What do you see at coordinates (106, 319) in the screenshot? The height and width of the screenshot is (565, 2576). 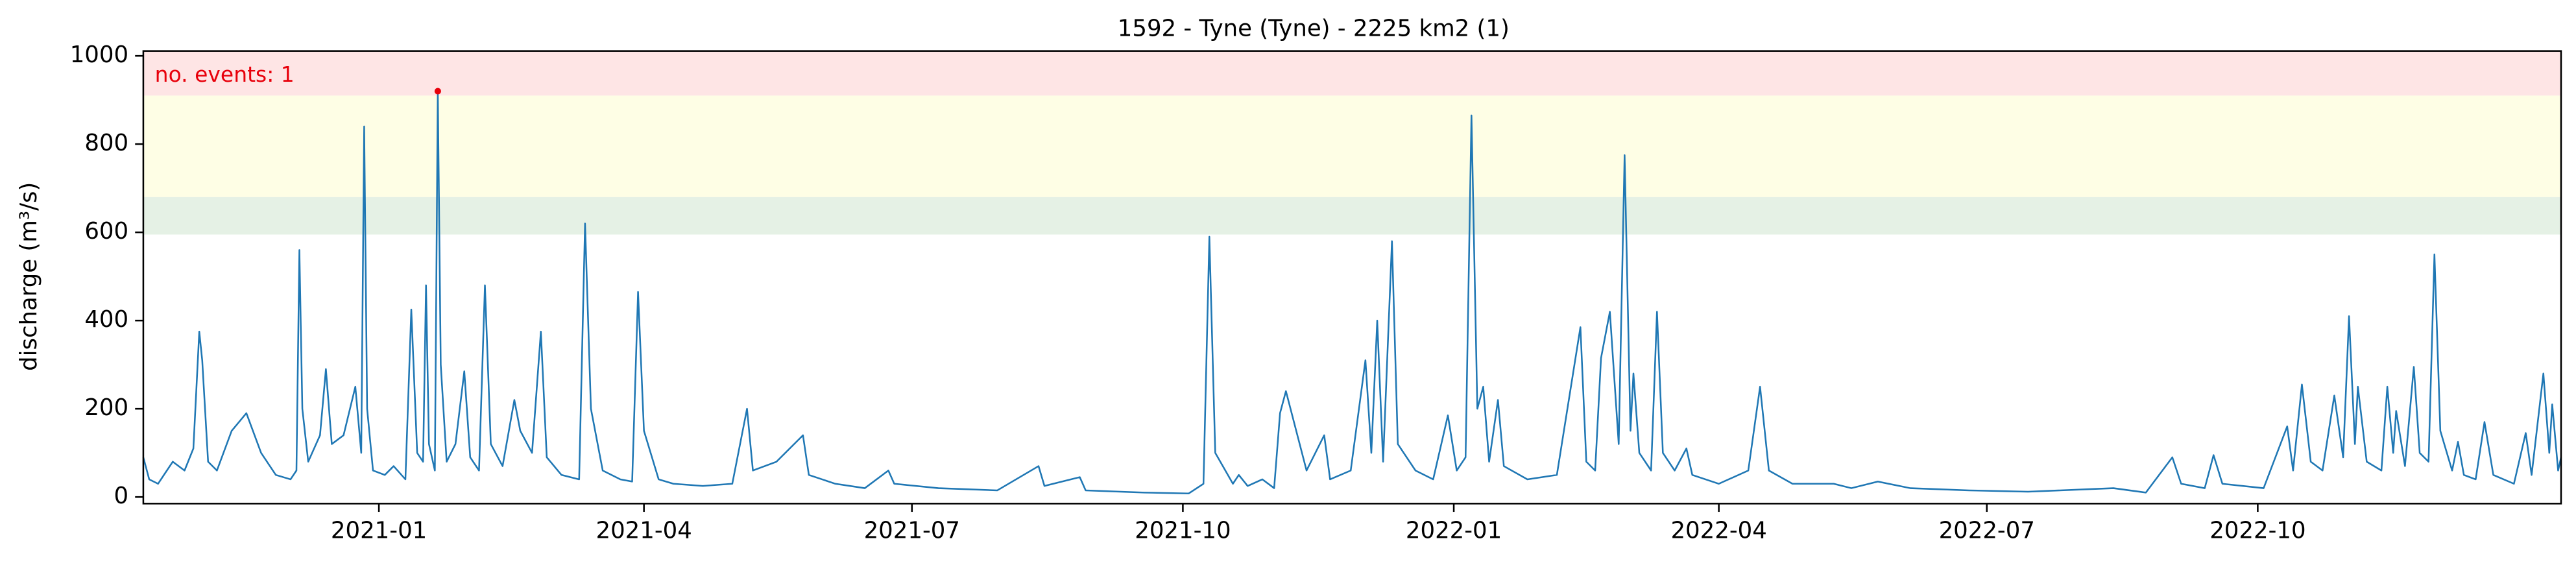 I see `y-tick-label: 400` at bounding box center [106, 319].